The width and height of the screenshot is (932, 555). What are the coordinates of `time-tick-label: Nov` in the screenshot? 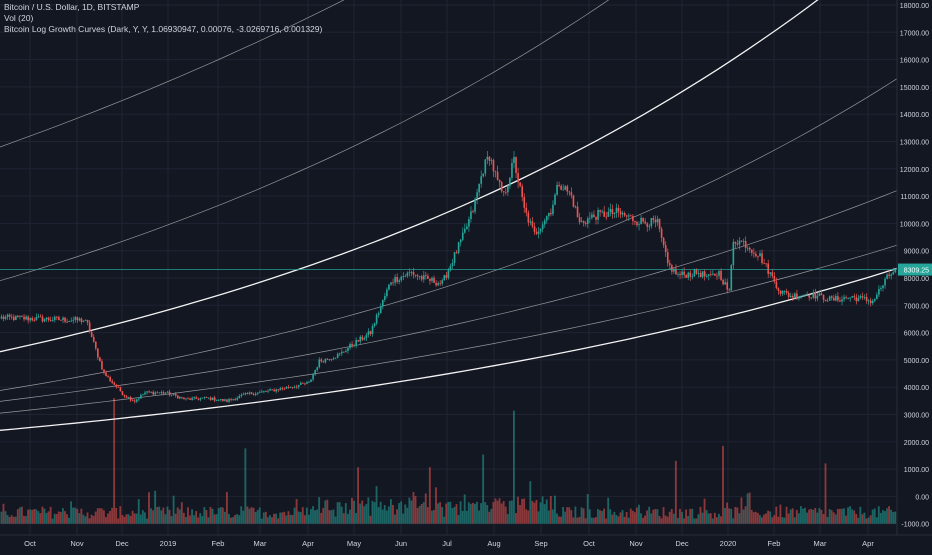 It's located at (77, 543).